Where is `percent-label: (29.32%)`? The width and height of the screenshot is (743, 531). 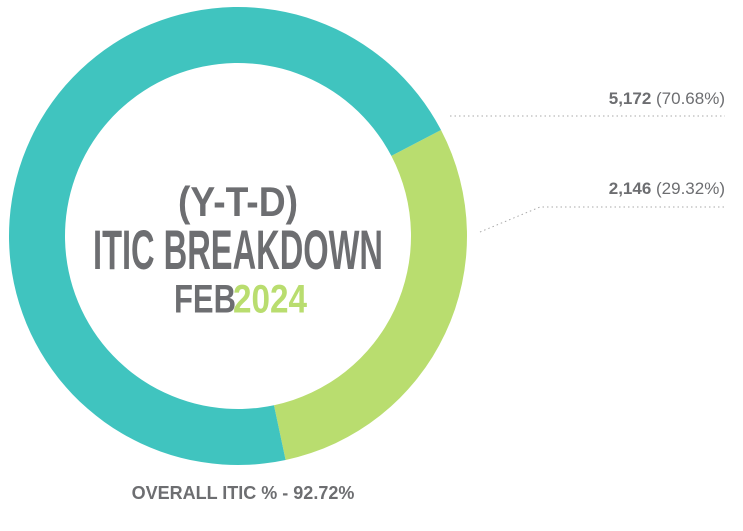
percent-label: (29.32%) is located at coordinates (690, 188).